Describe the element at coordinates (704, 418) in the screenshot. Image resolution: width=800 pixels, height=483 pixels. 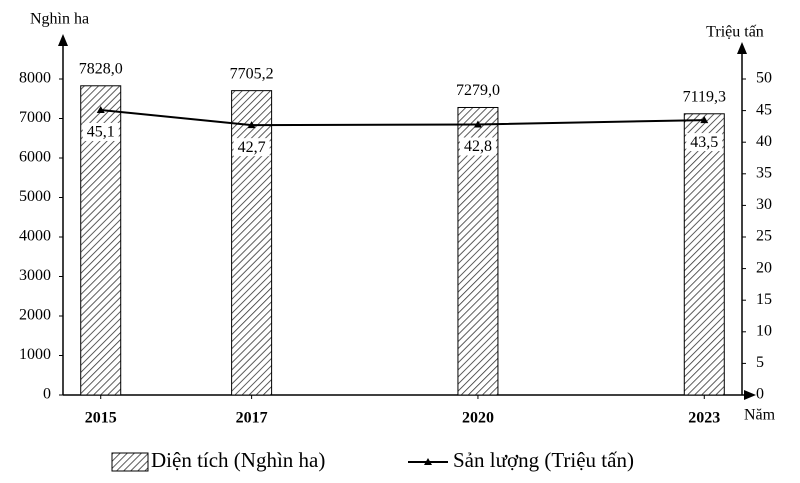
I see `x-tick-label: 2023` at that location.